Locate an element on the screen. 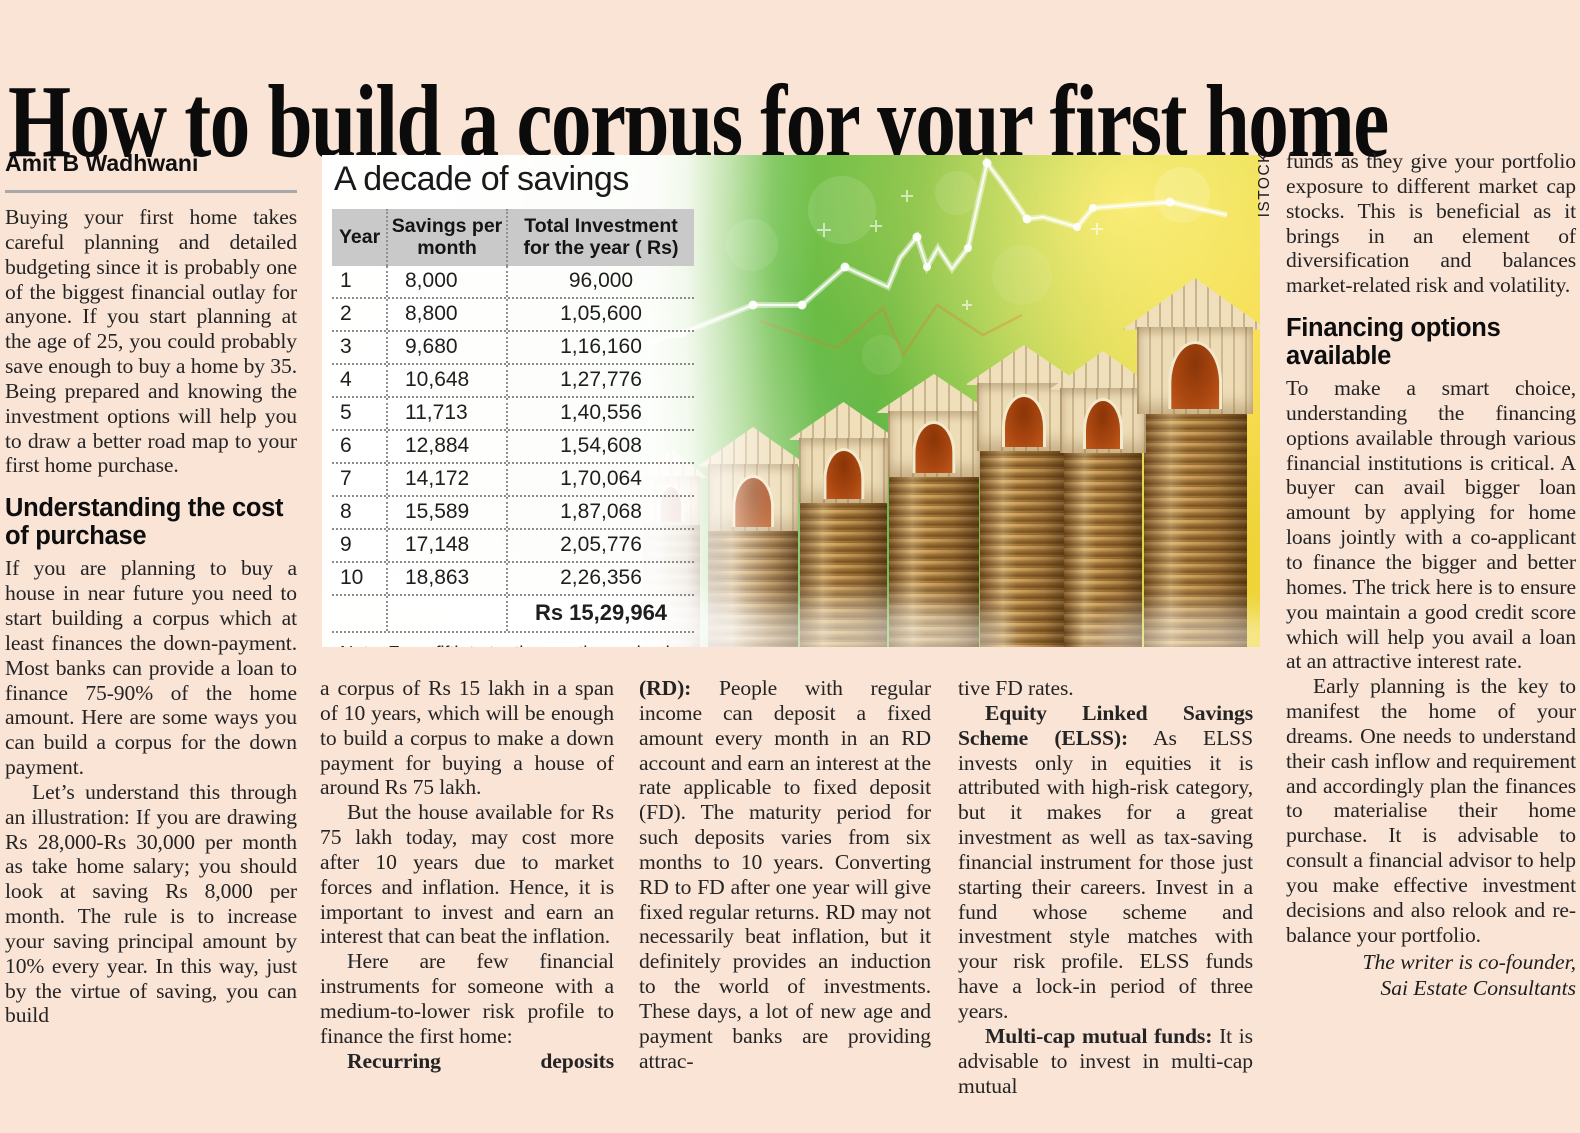 This screenshot has height=1133, width=1580. table-row: 4 10,648 1,27,776 is located at coordinates (513, 381).